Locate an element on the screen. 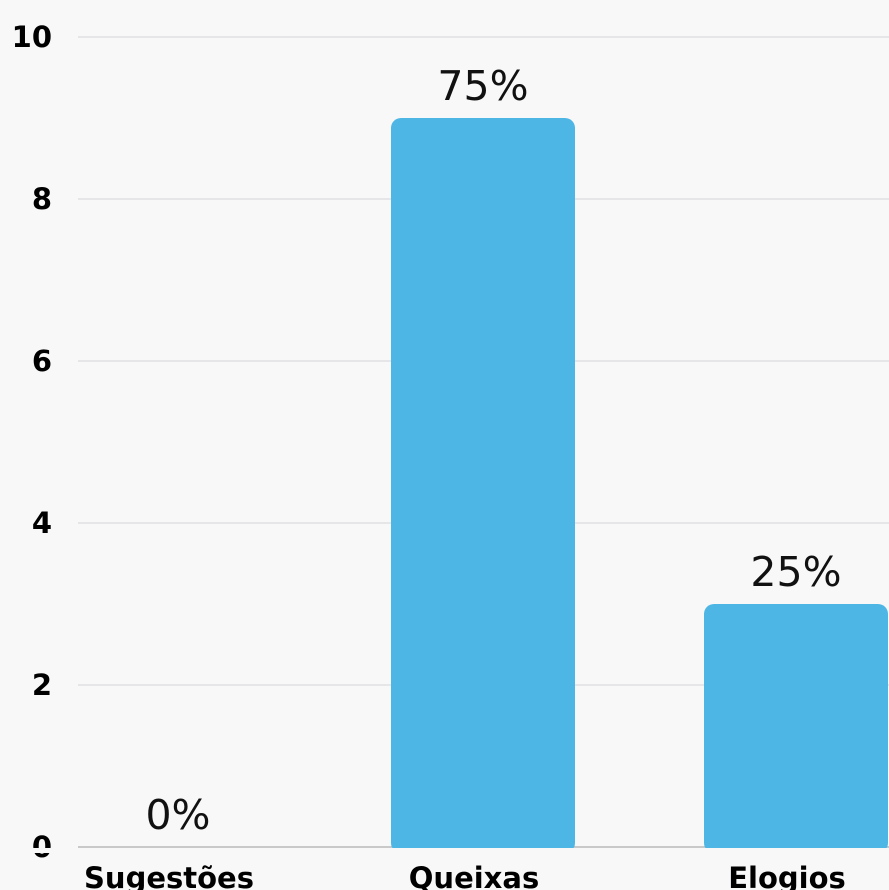 The image size is (889, 890). data-label-sugestões: 0% is located at coordinates (177, 815).